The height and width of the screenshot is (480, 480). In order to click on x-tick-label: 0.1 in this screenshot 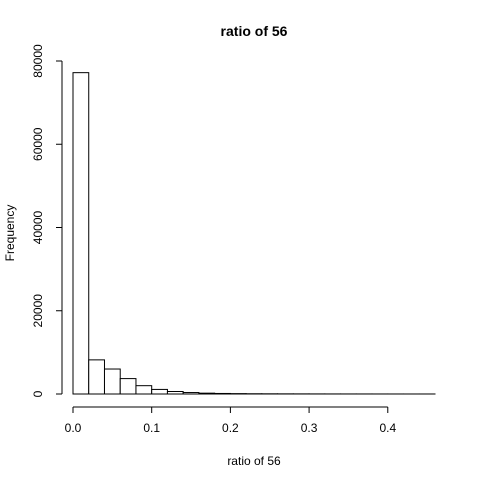, I will do `click(151, 428)`.